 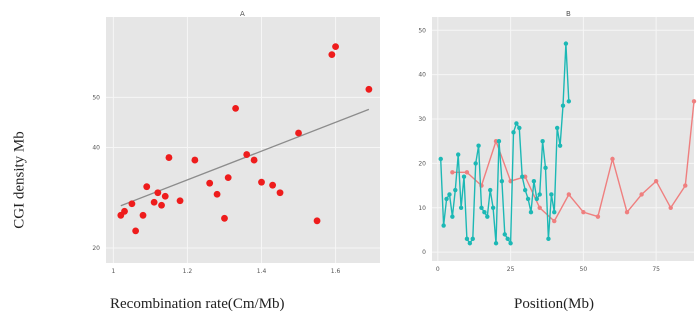 I want to click on panel-a-x-tick-label-2: 1.4, so click(x=262, y=271).